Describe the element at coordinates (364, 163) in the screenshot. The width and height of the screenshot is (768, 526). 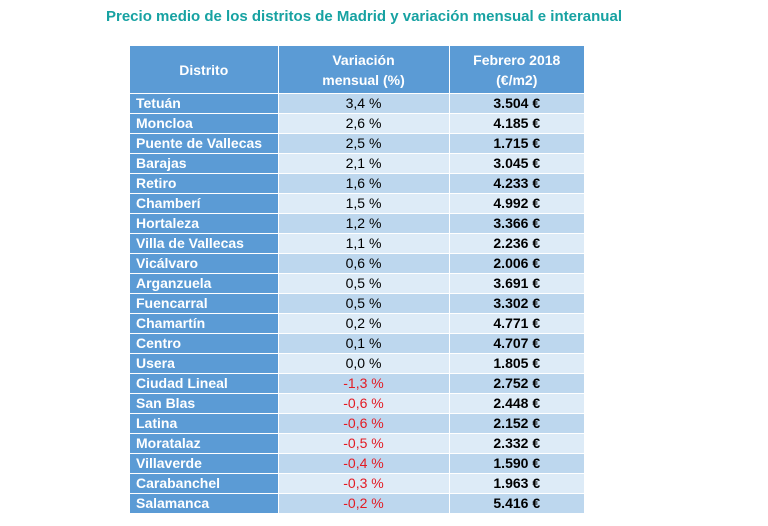
I see `variation-cell: 2,1 %` at that location.